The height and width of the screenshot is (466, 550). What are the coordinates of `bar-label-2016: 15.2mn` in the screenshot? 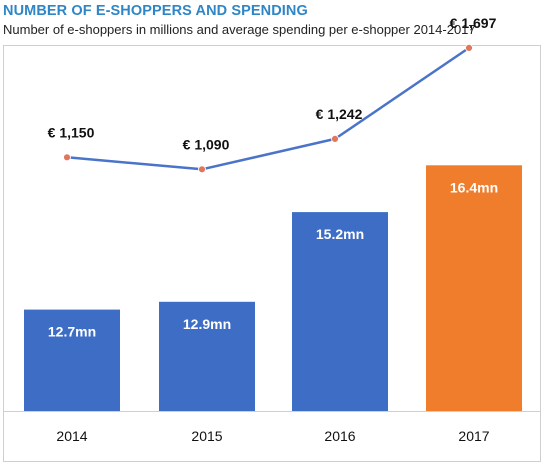 It's located at (340, 234).